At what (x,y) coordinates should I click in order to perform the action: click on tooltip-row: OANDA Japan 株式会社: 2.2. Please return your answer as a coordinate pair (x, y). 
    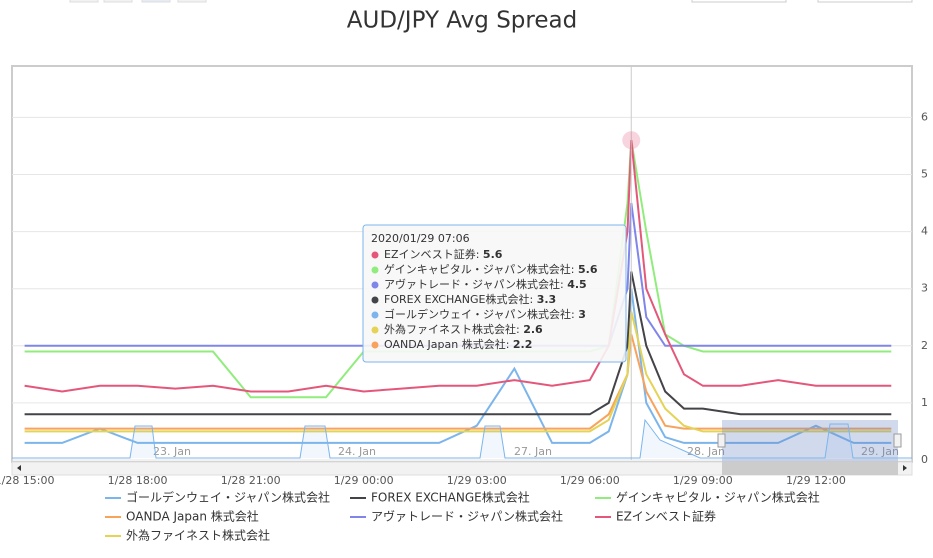
    Looking at the image, I should click on (458, 344).